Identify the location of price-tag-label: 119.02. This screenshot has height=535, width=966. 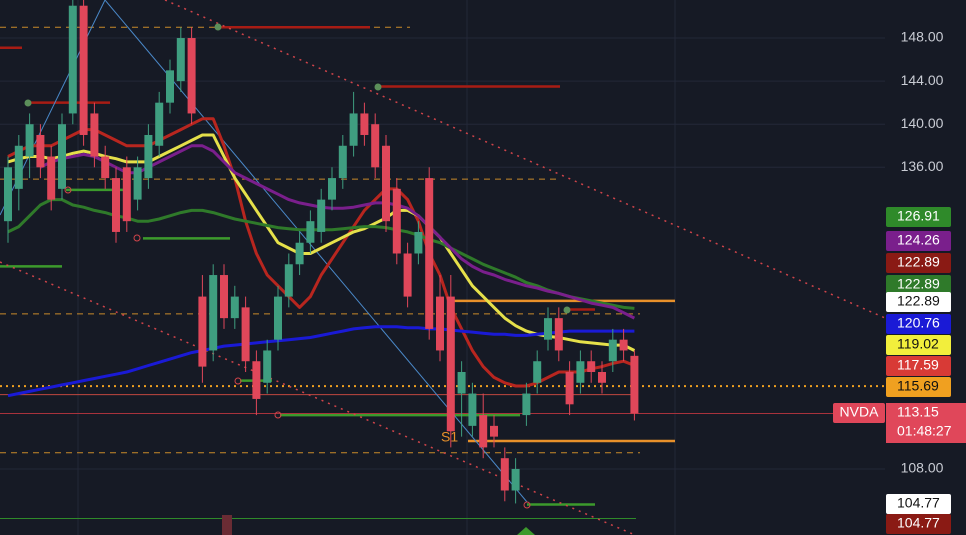
(918, 344).